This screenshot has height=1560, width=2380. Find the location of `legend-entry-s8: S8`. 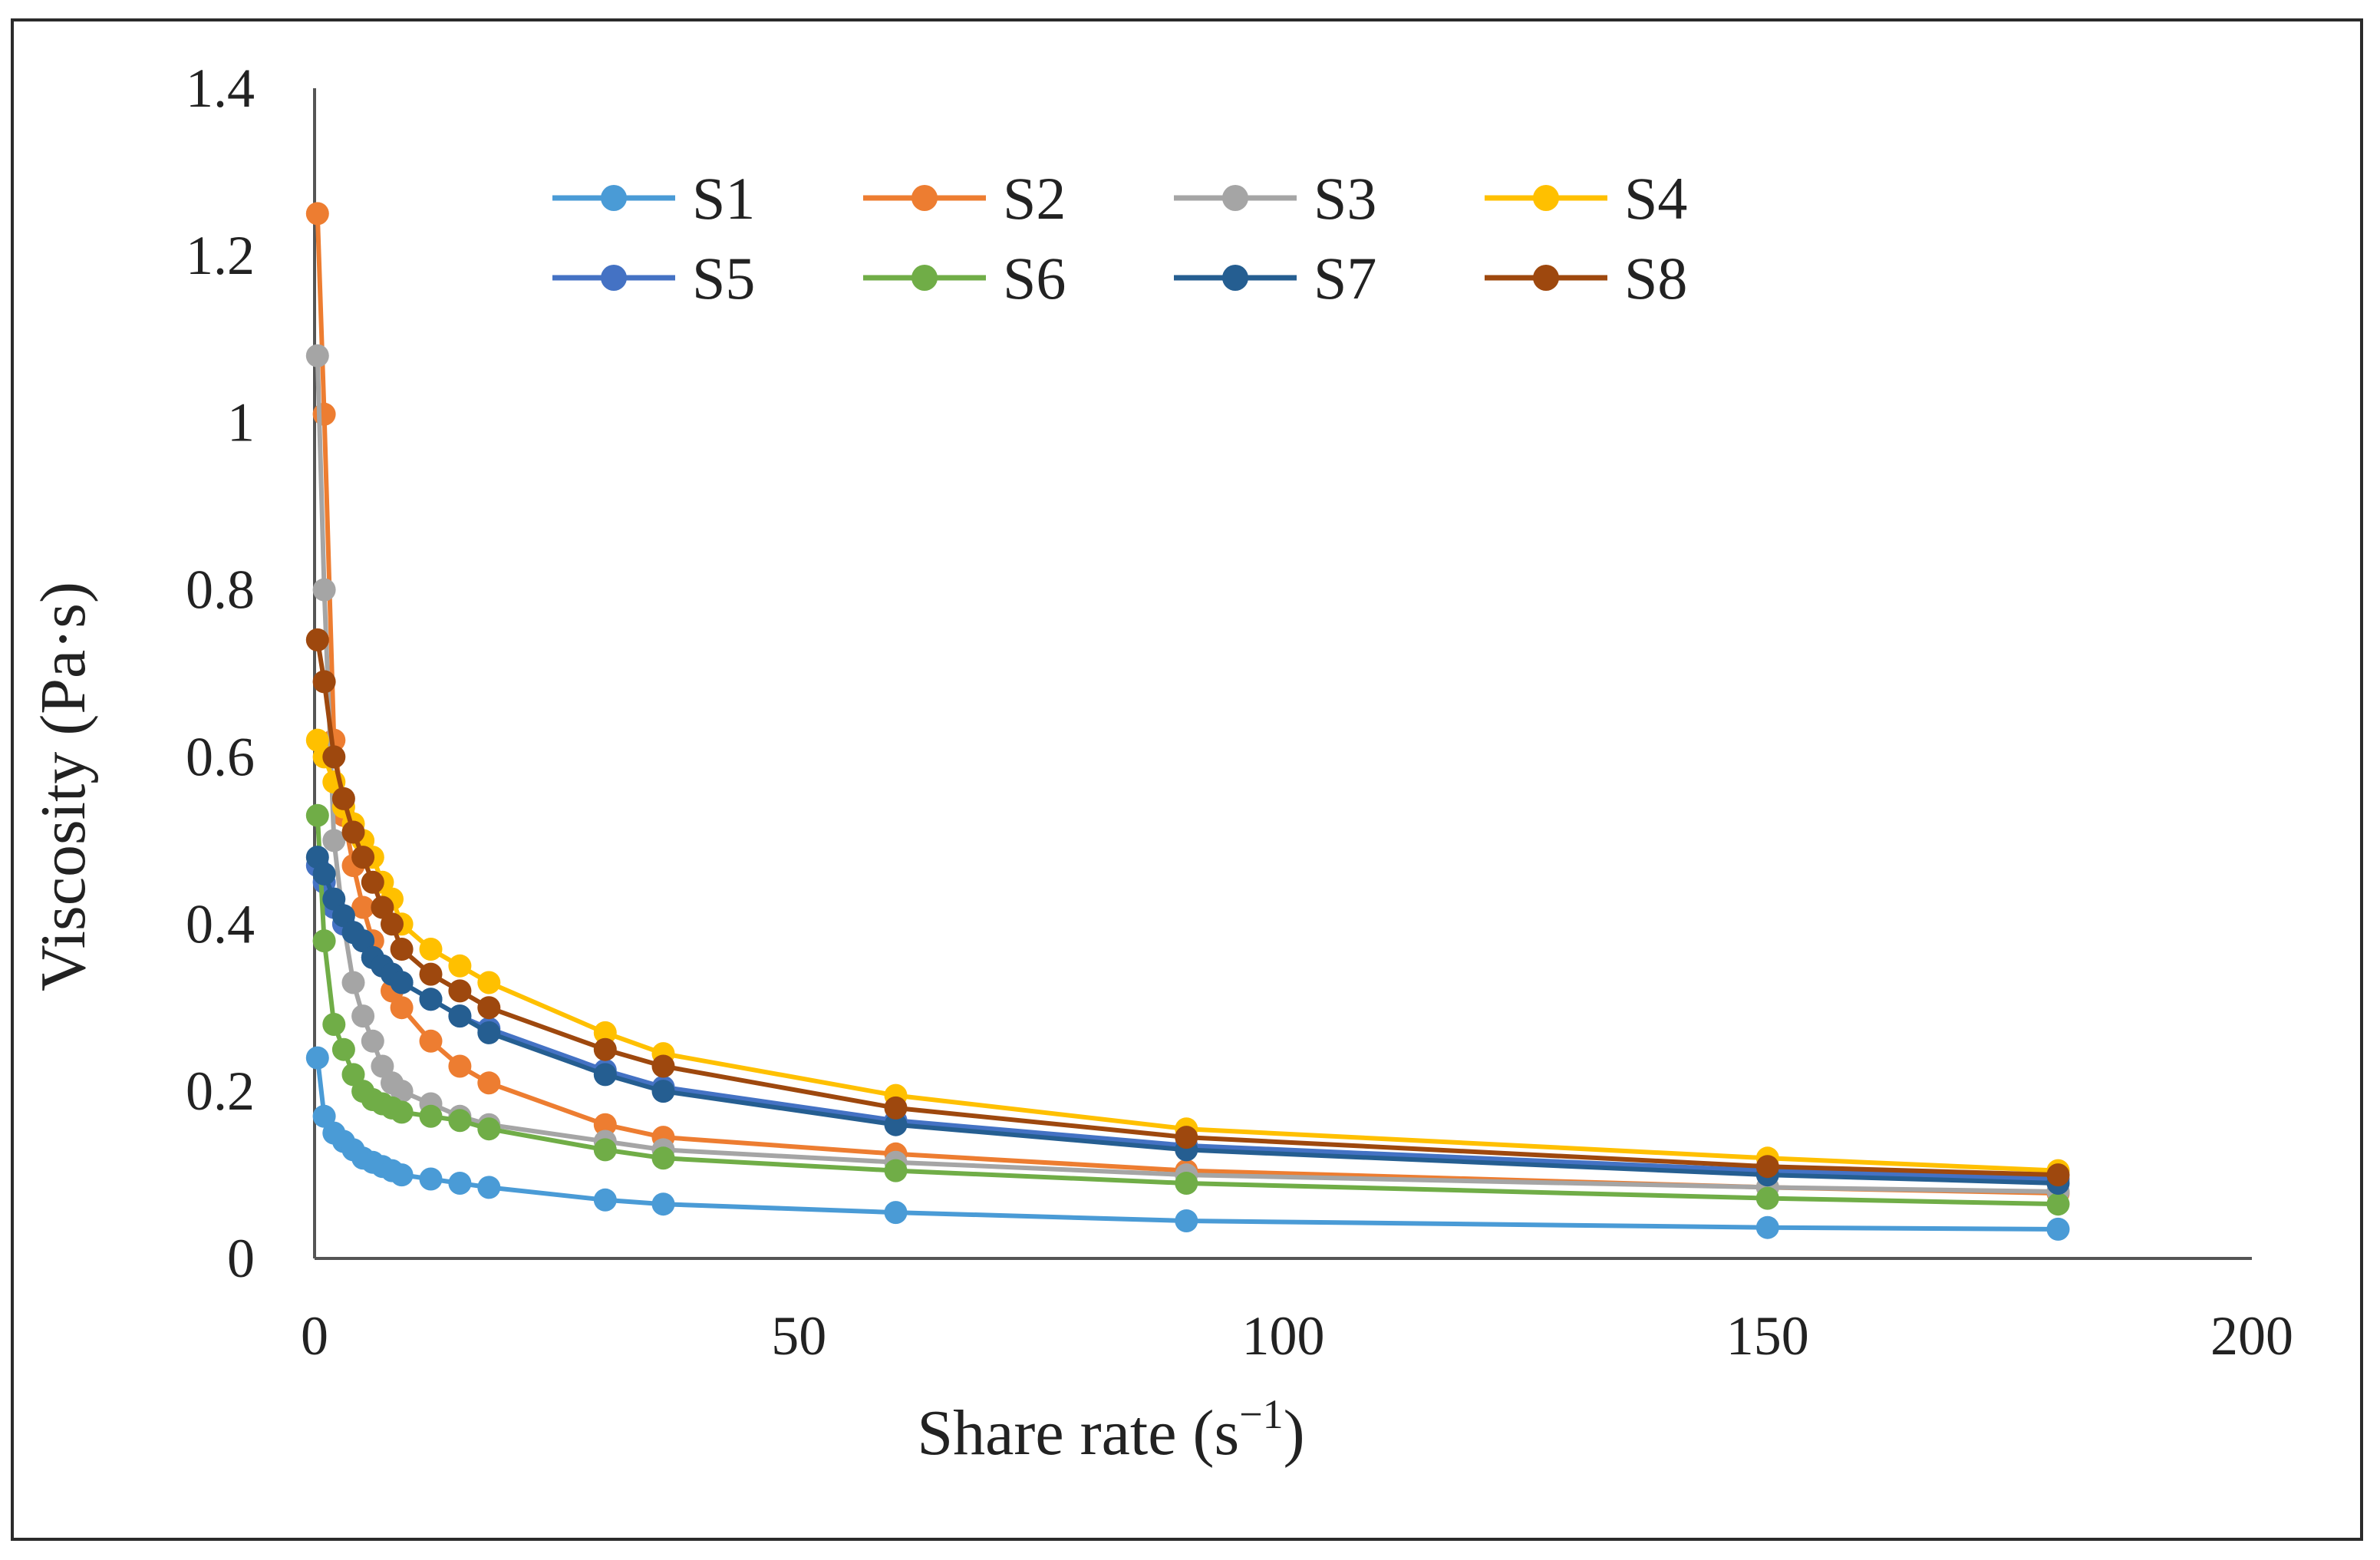

legend-entry-s8: S8 is located at coordinates (1586, 278).